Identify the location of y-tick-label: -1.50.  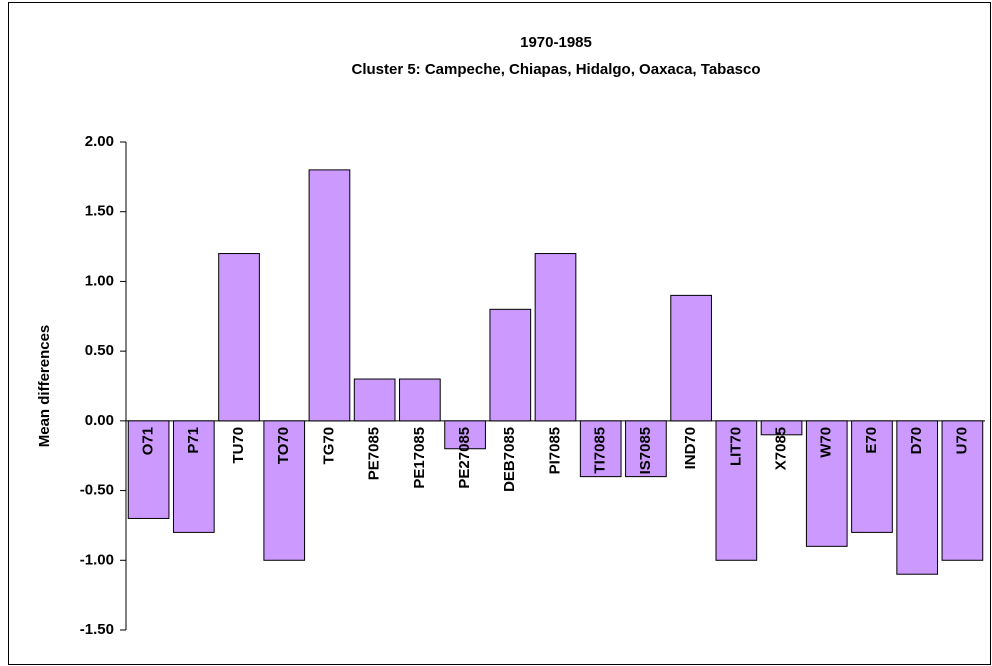
(97, 629).